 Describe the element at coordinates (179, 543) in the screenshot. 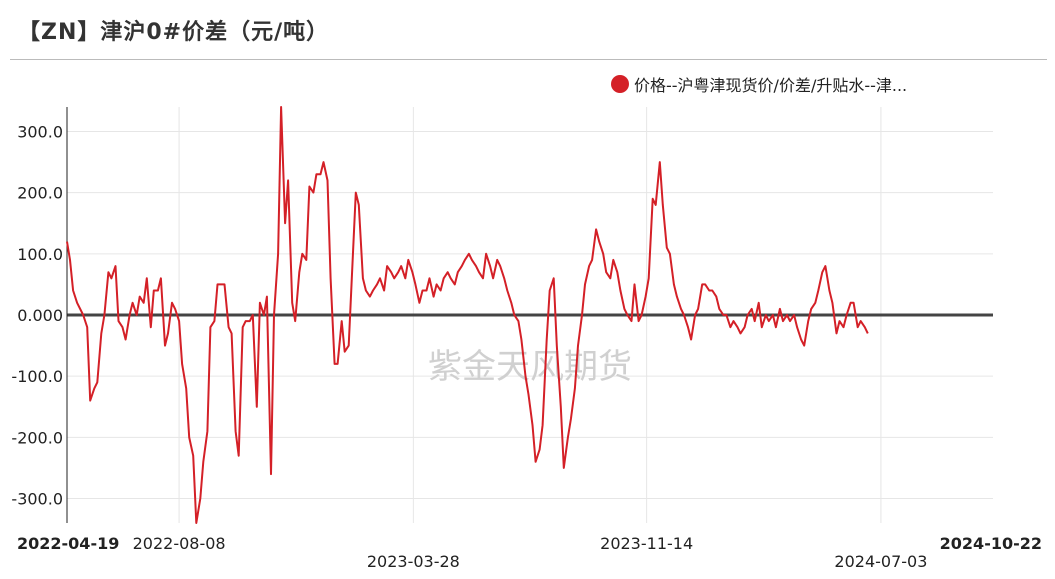

I see `x-tick-label: 2022-08-08` at that location.